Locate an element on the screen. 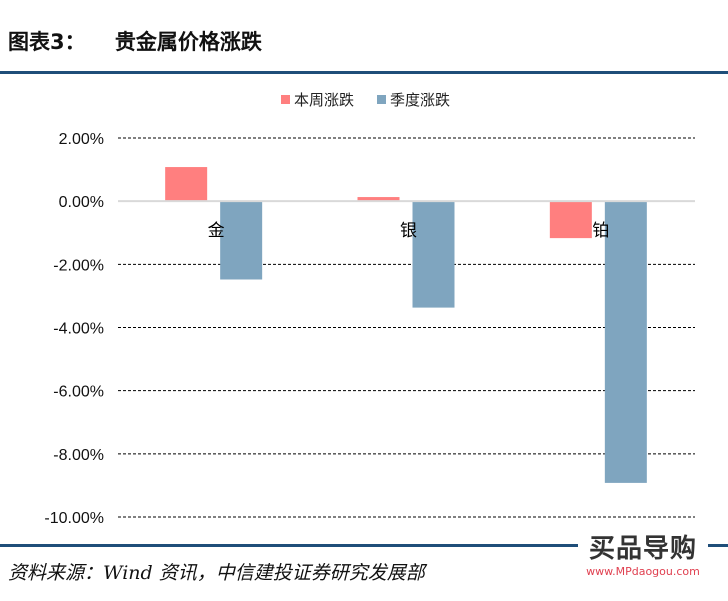 Image resolution: width=728 pixels, height=601 pixels. y-tick-label: -10.00% is located at coordinates (74, 518).